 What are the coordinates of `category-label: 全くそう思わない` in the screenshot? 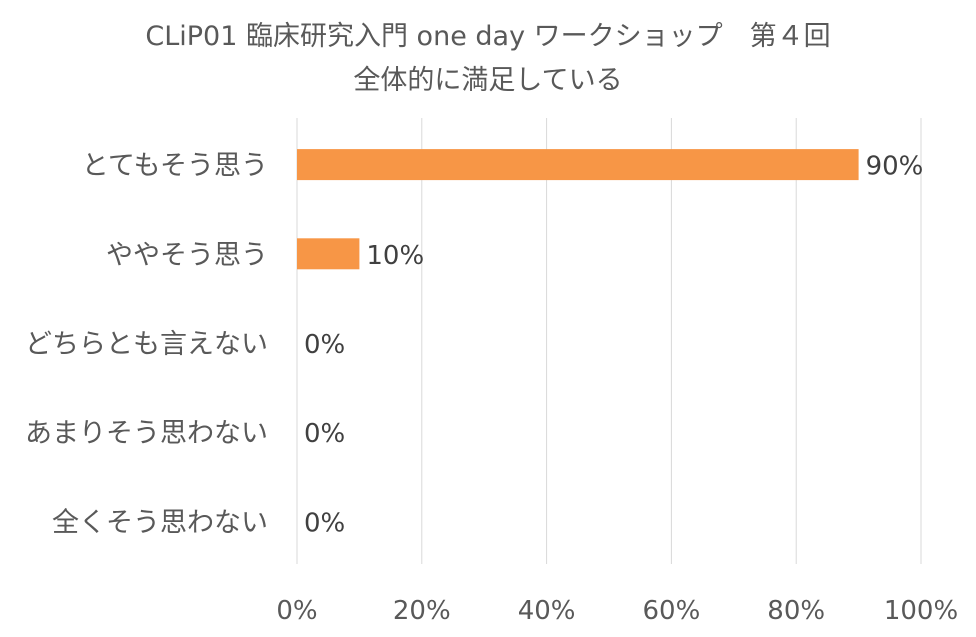 It's located at (160, 522).